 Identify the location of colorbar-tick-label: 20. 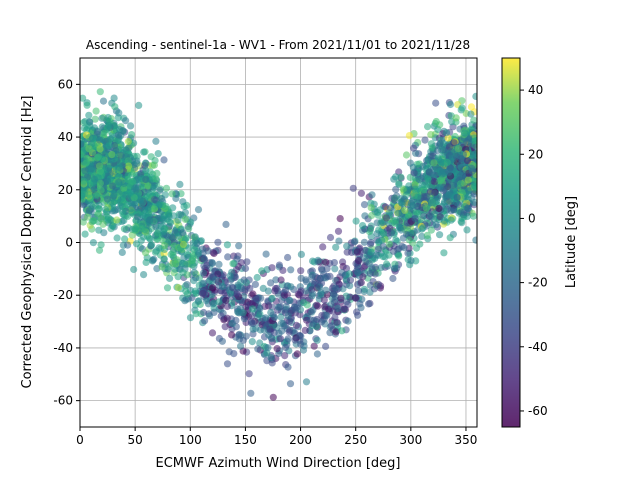
(535, 154).